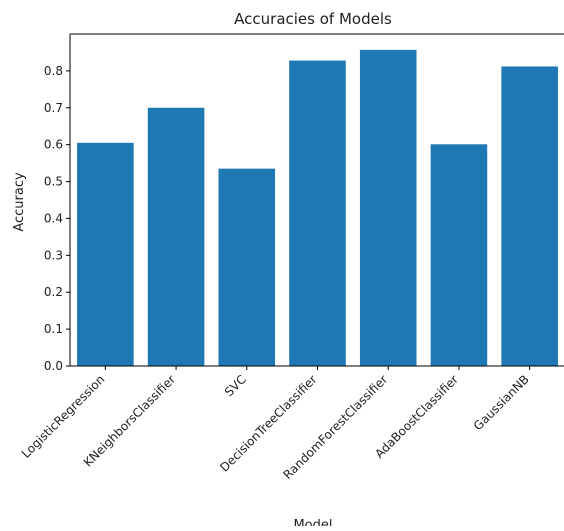 The width and height of the screenshot is (564, 531). I want to click on y-tick-label: 0.3, so click(53, 255).